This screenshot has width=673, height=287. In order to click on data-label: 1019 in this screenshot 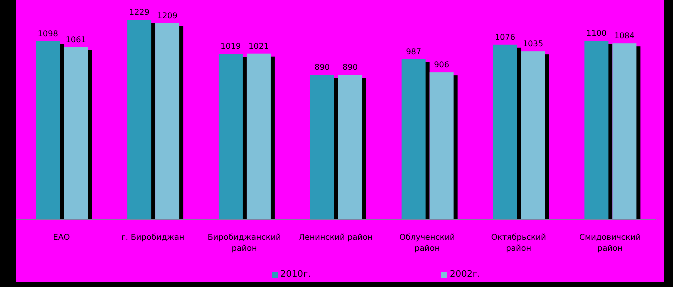, I will do `click(231, 47)`.